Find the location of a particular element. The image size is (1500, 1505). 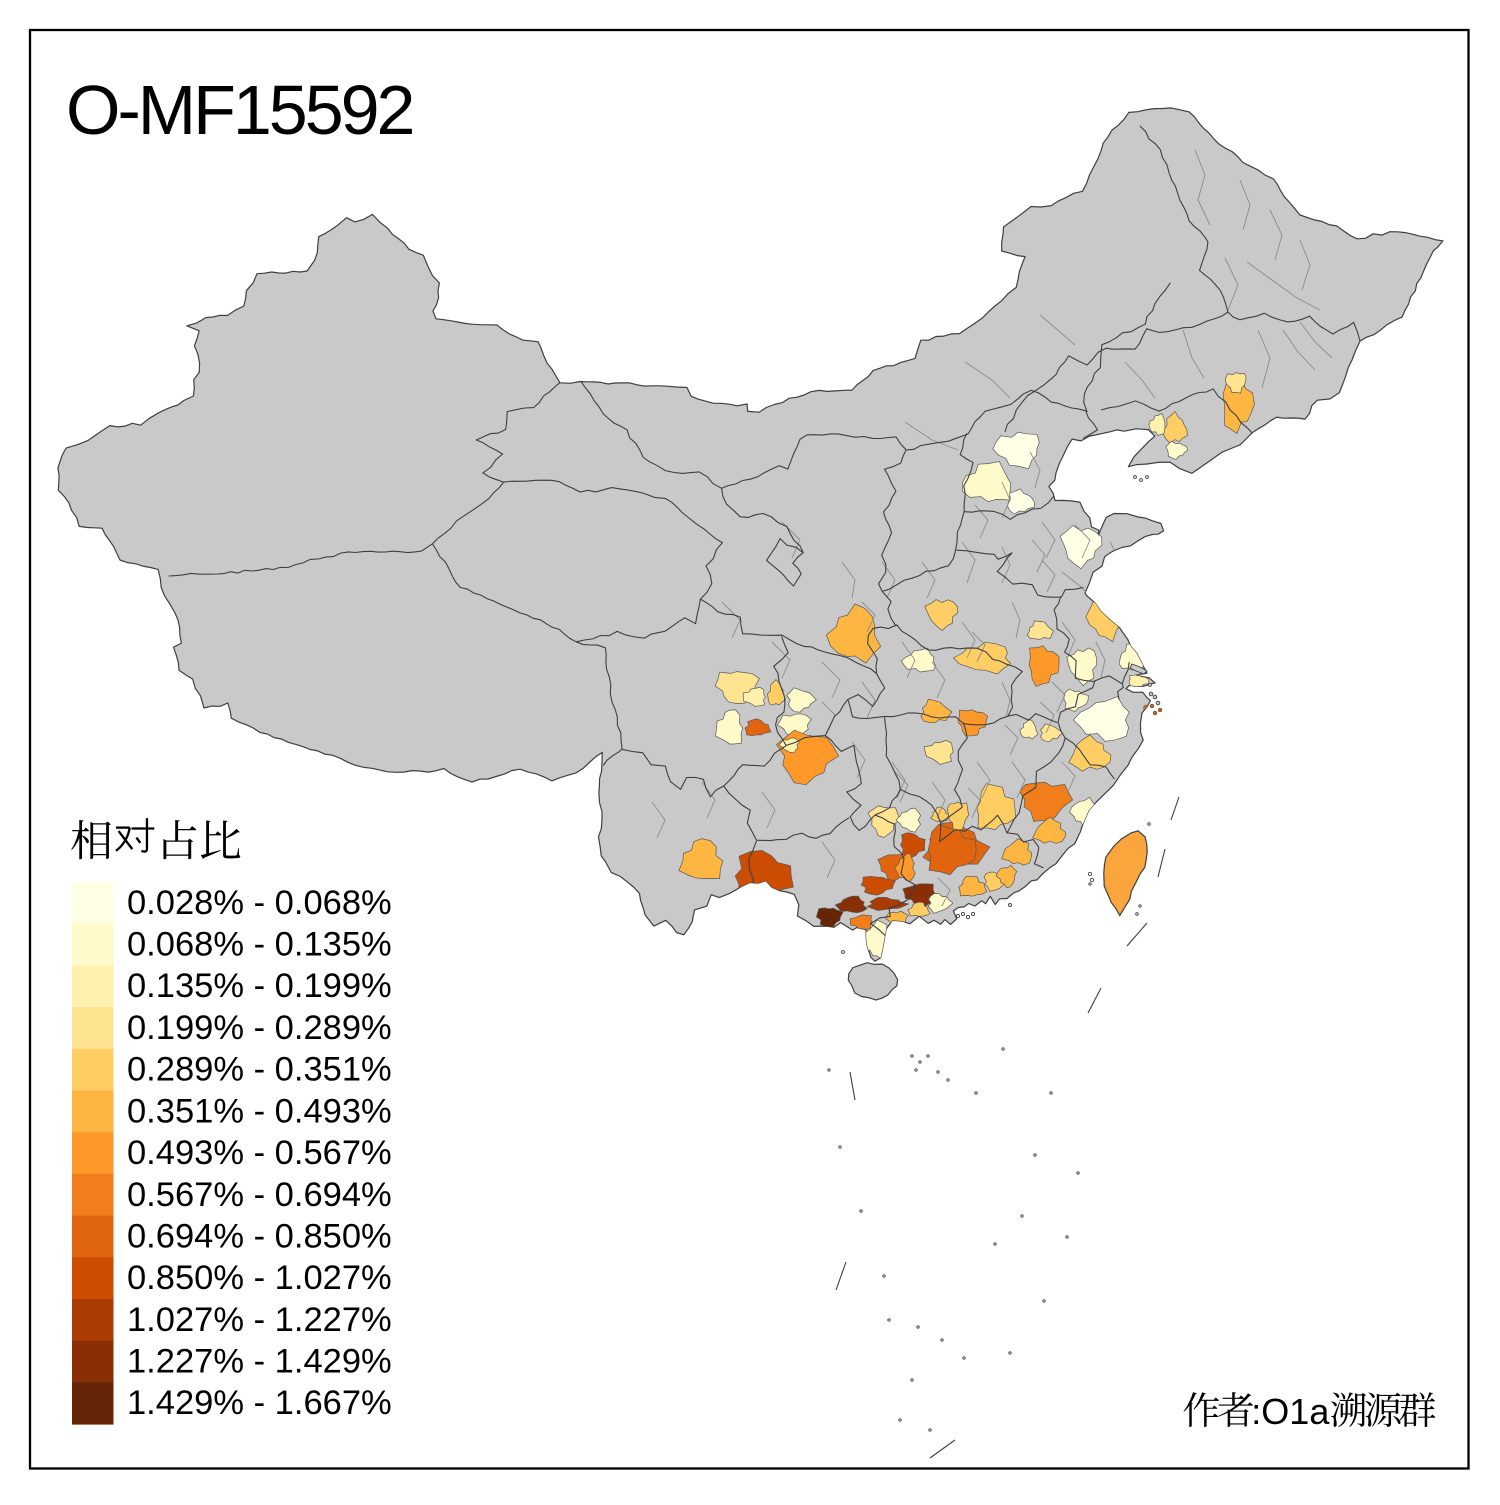

svg-text: 0.199% - 0.289% is located at coordinates (259, 1028).